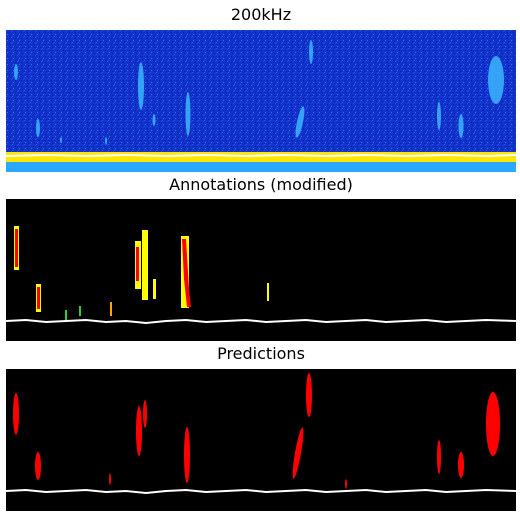 The image size is (520, 512). I want to click on annotation-1-core, so click(16, 248).